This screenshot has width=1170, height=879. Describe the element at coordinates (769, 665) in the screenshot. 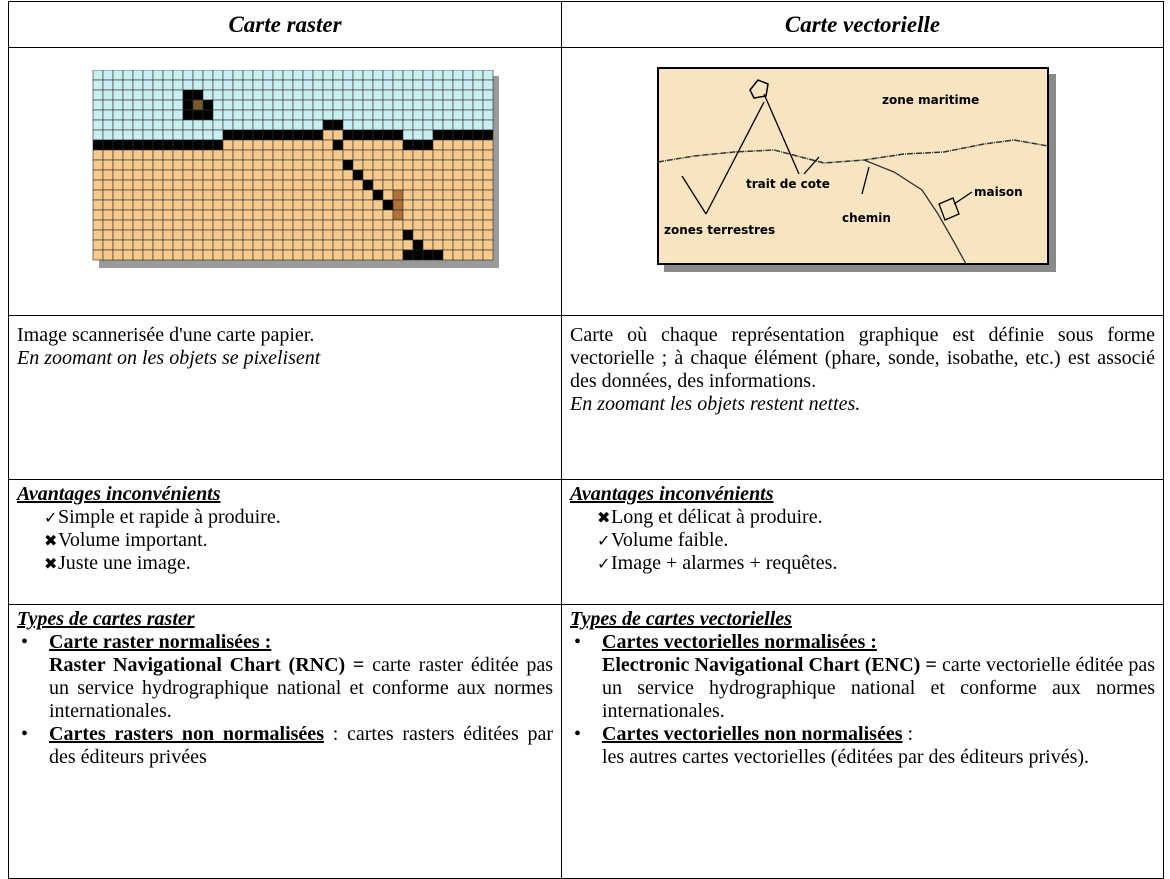

I see `item-term-text: Electronic Navigational Chart (ENC) =` at that location.